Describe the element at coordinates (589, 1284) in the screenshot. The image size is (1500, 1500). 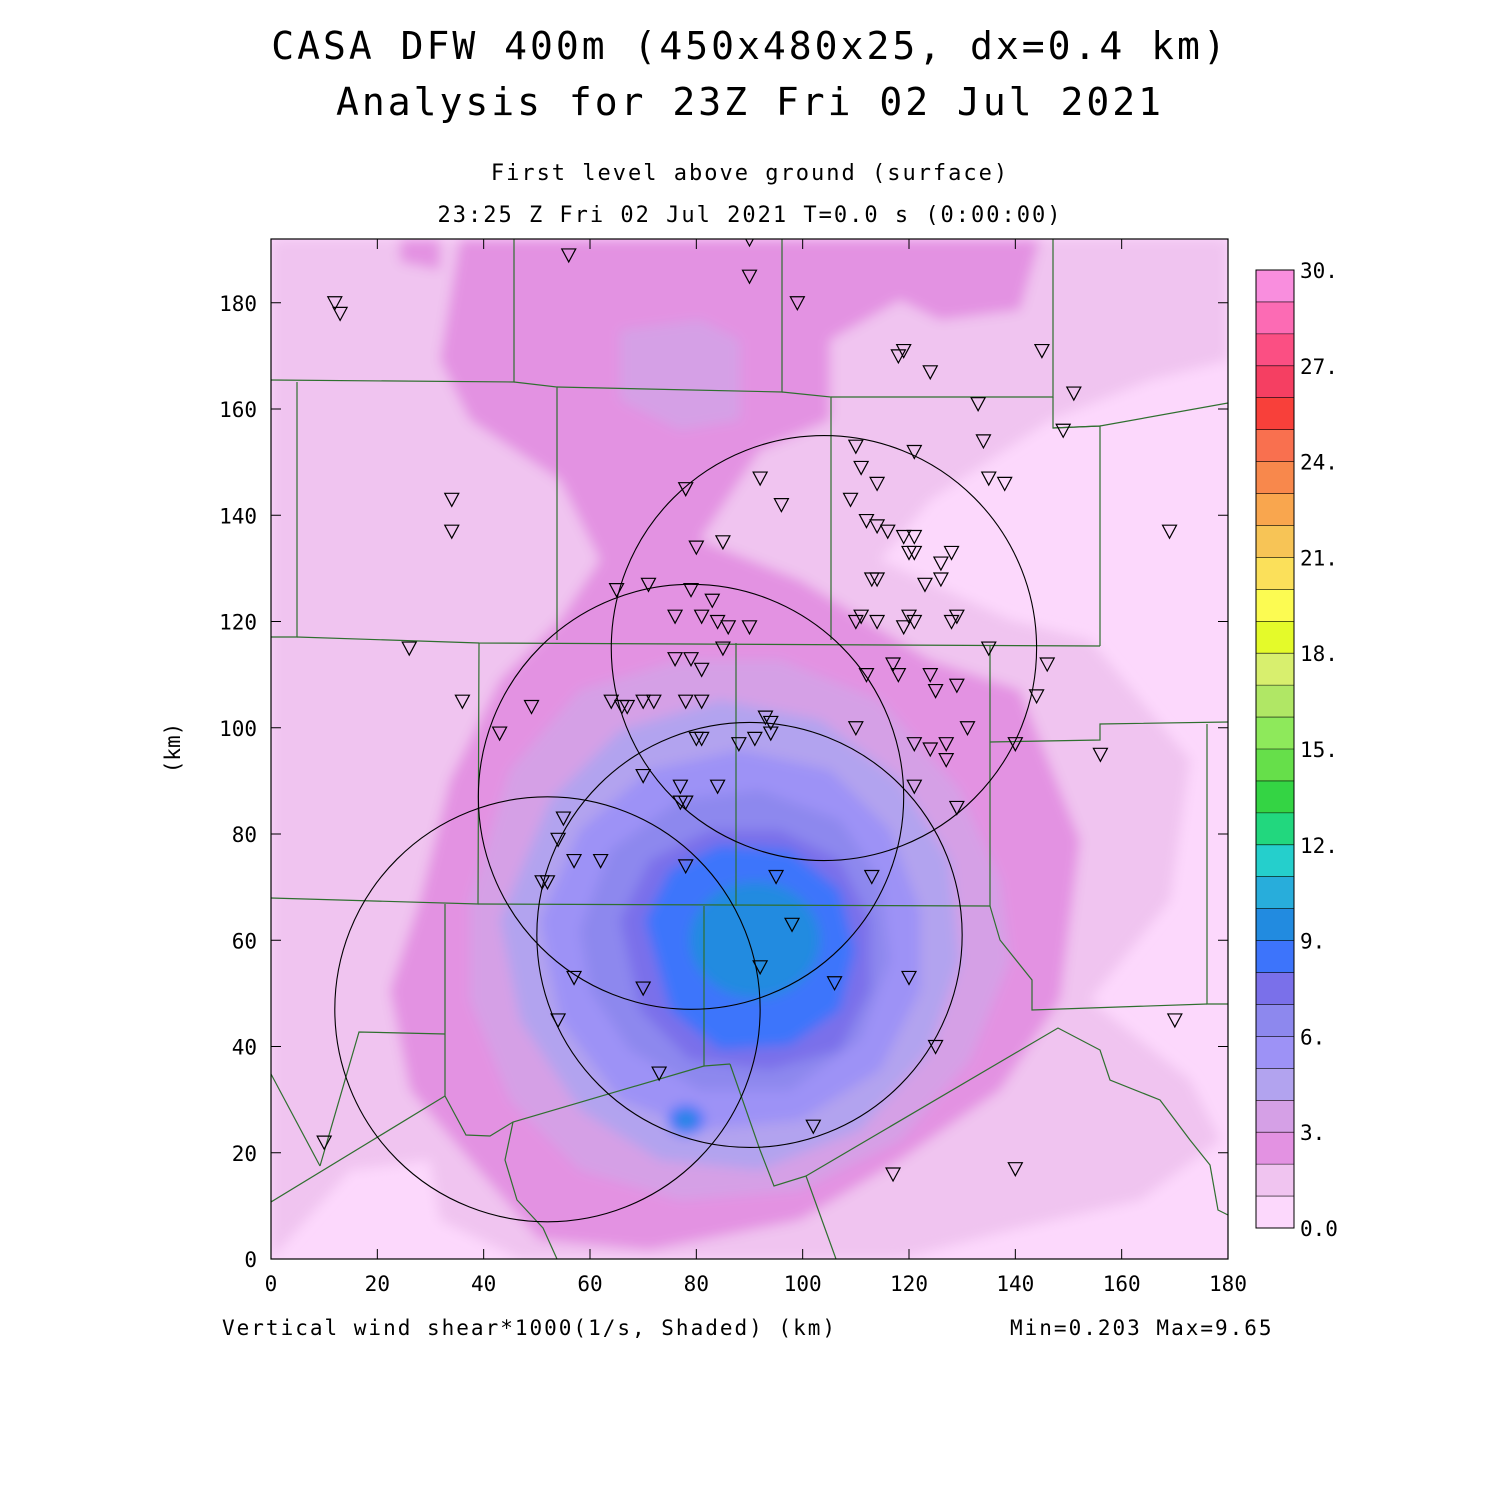
I see `x-tick-label: 60` at that location.